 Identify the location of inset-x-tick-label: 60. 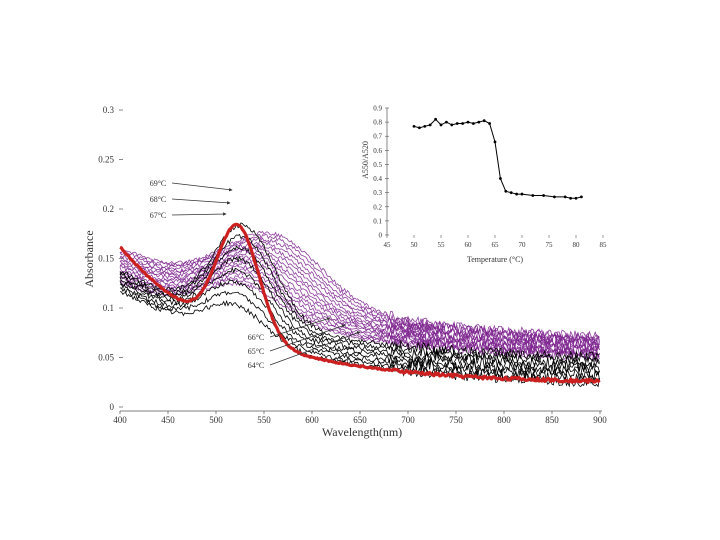
(469, 245).